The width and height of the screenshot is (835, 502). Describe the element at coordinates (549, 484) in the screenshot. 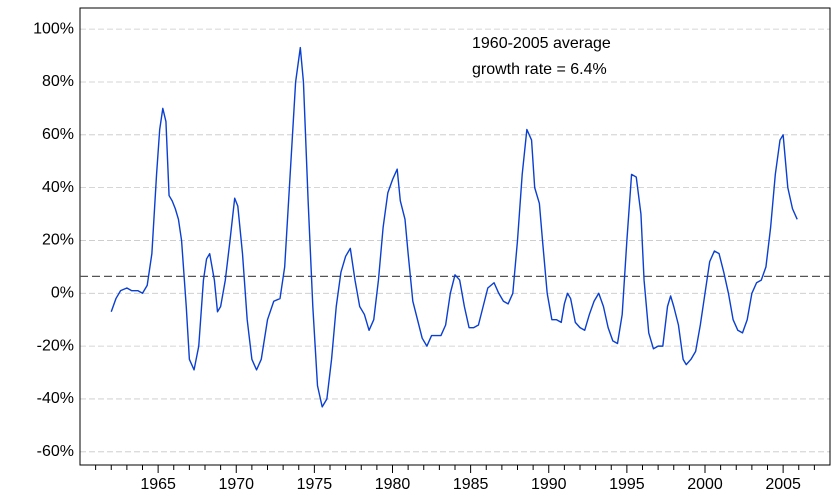

I see `x-tick-label: 1990` at that location.